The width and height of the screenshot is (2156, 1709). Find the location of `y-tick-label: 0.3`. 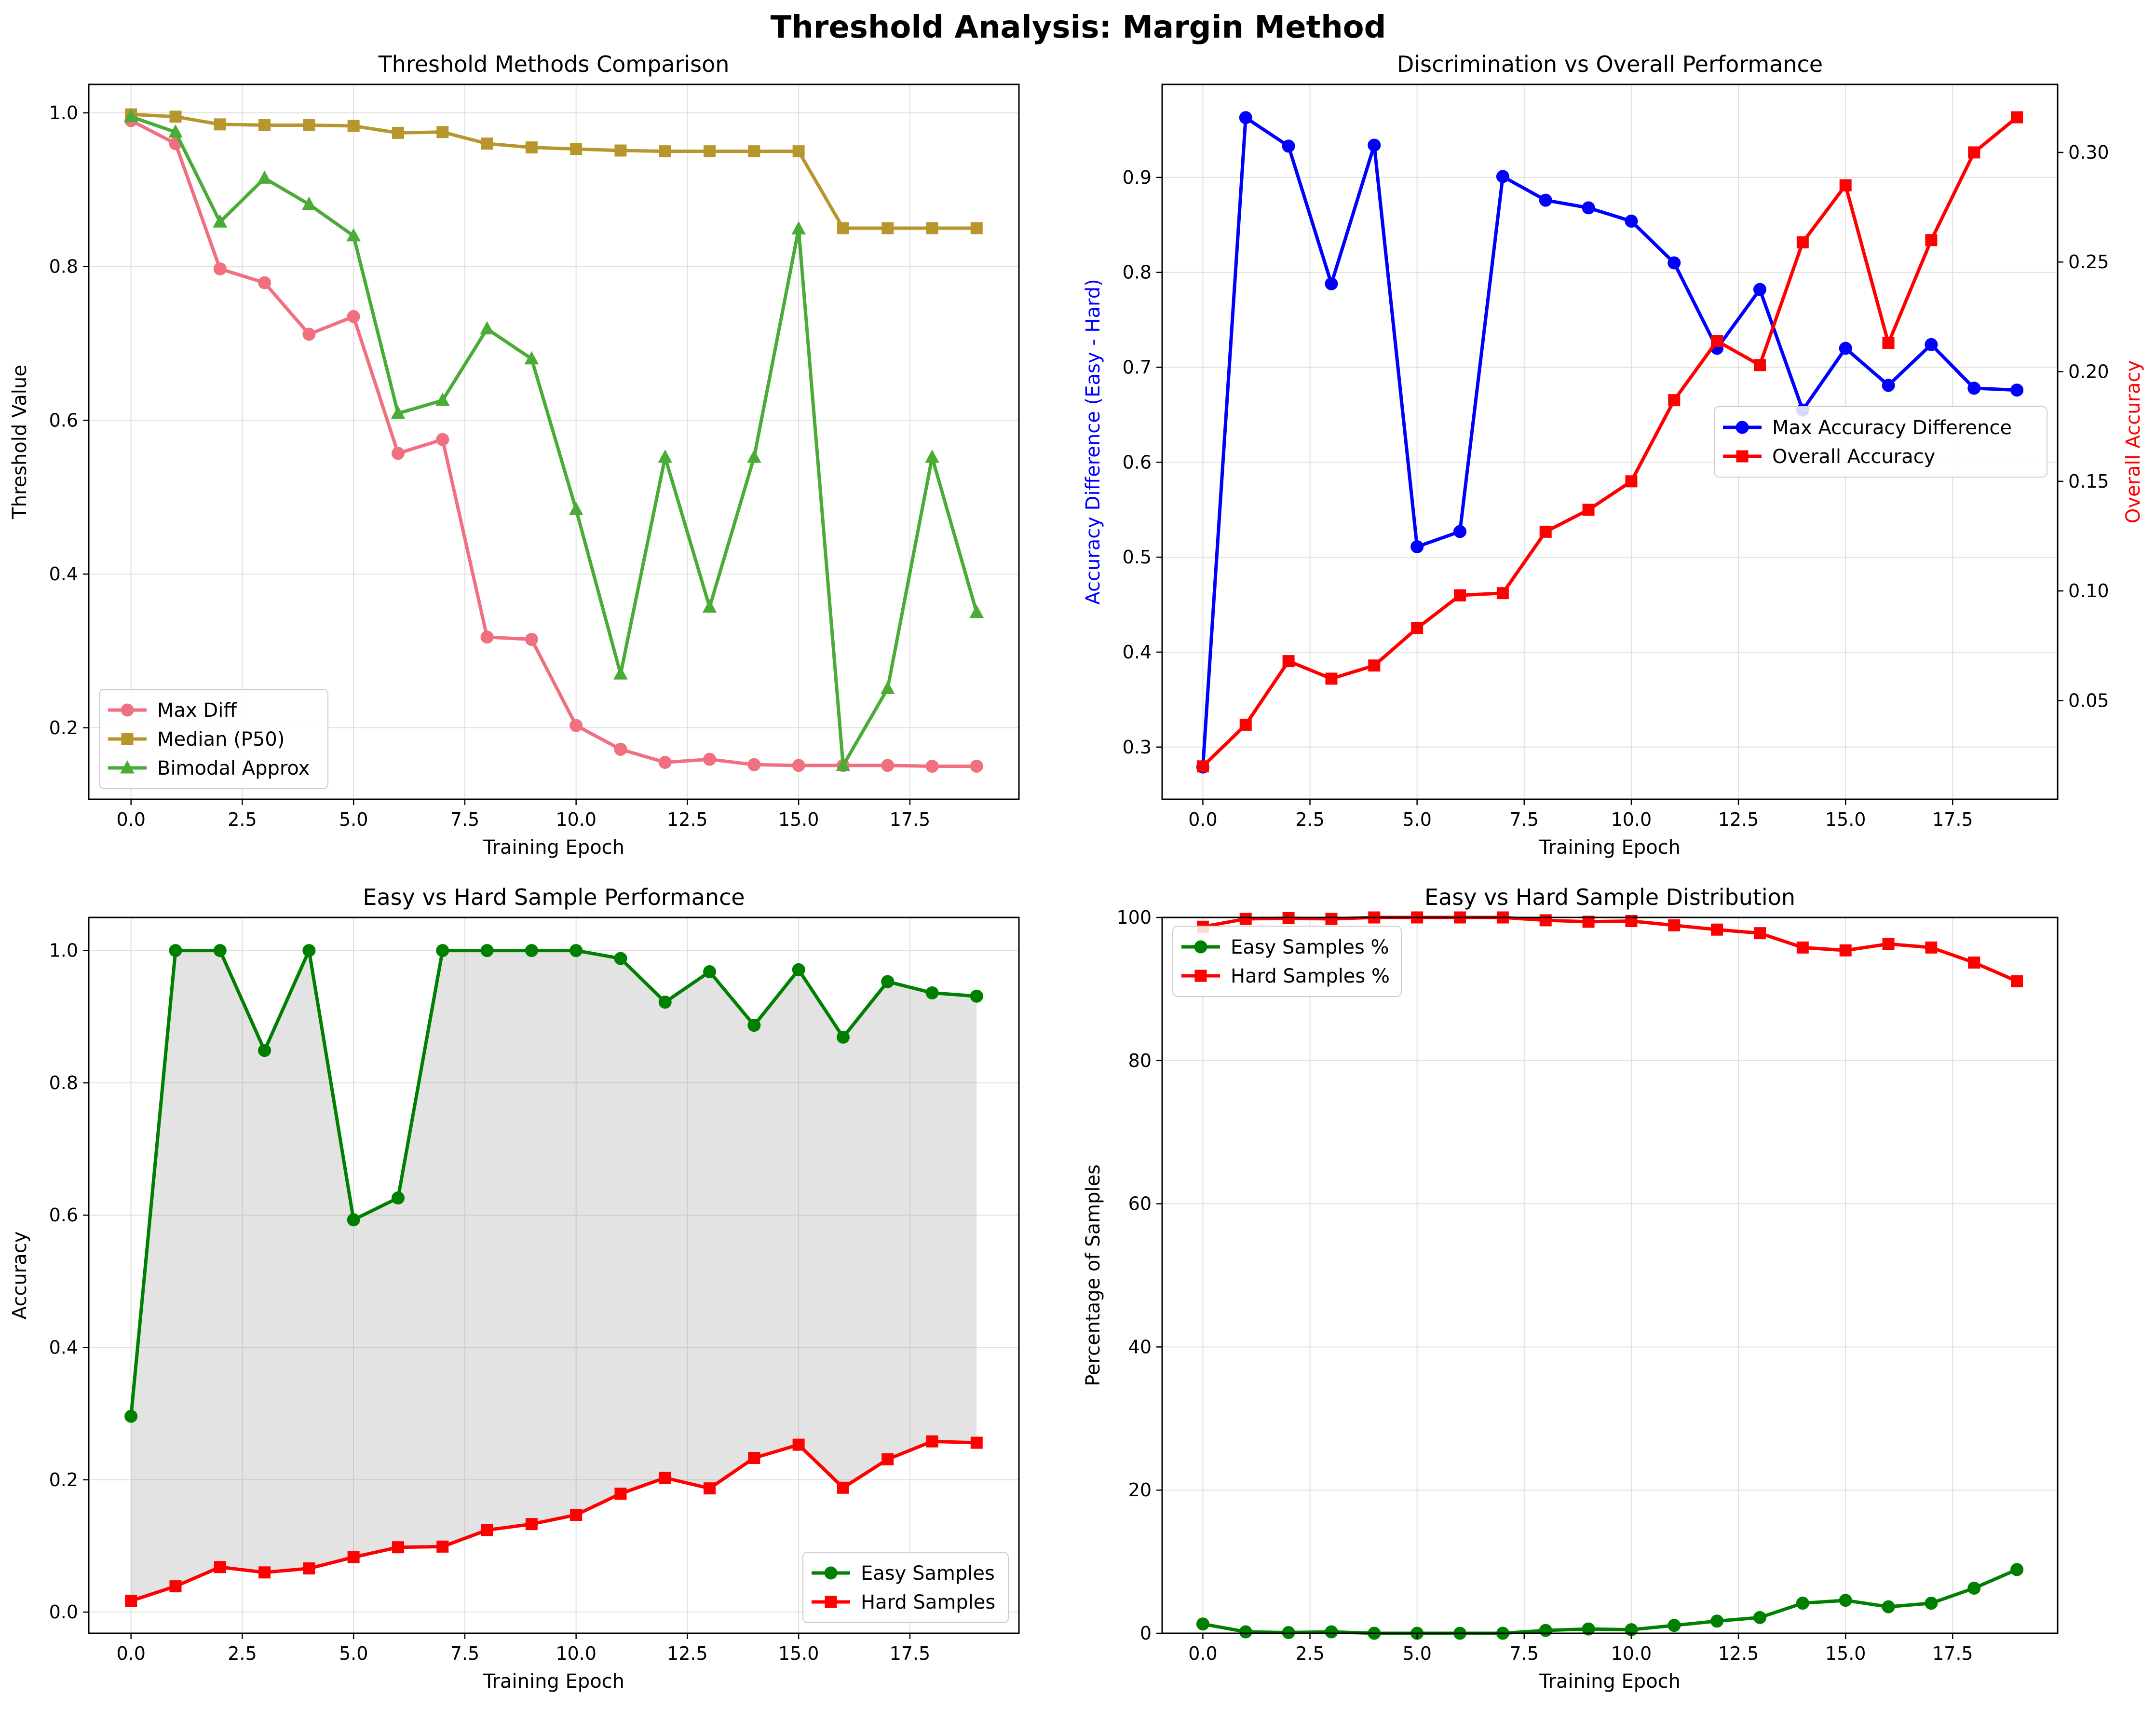

y-tick-label: 0.3 is located at coordinates (1138, 747).